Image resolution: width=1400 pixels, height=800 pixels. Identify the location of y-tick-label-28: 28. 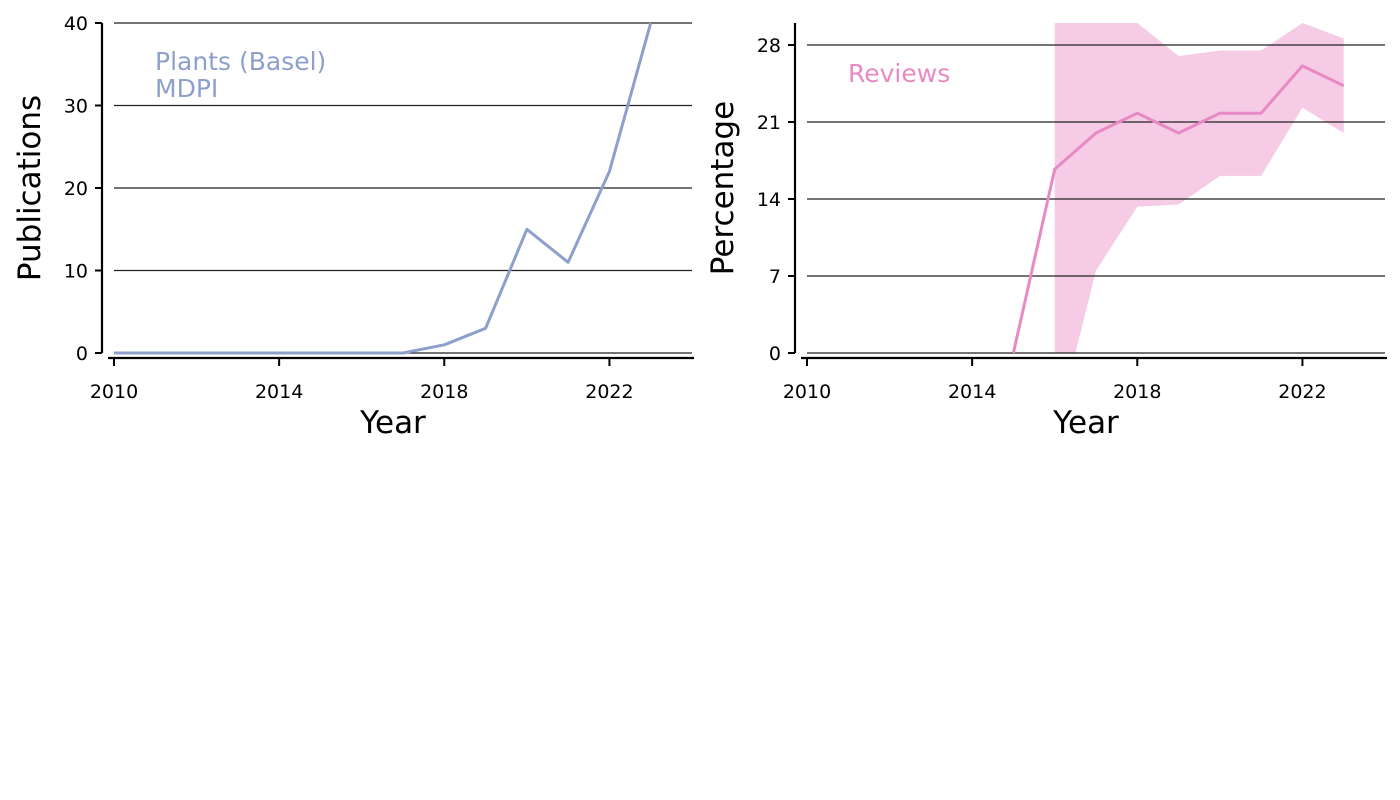
(769, 46).